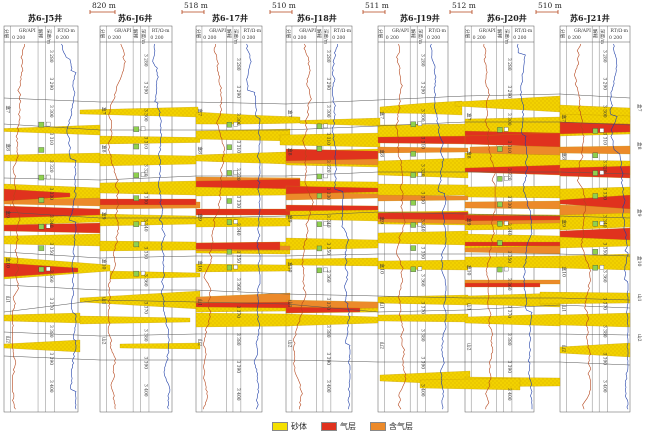 This screenshot has height=436, width=650. I want to click on header-rt-range: 0 200, so click(338, 38).